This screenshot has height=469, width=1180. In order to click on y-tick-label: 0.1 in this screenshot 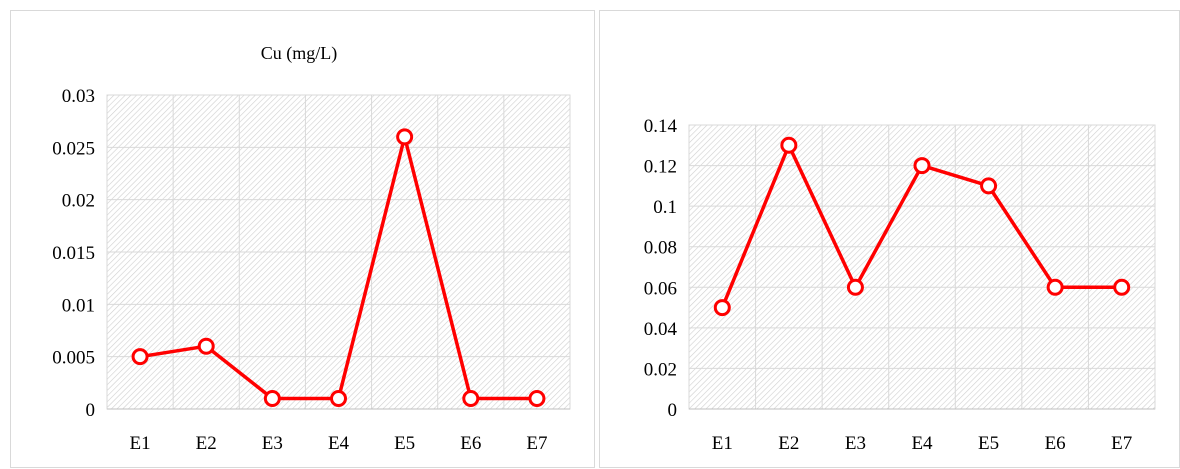, I will do `click(665, 207)`.